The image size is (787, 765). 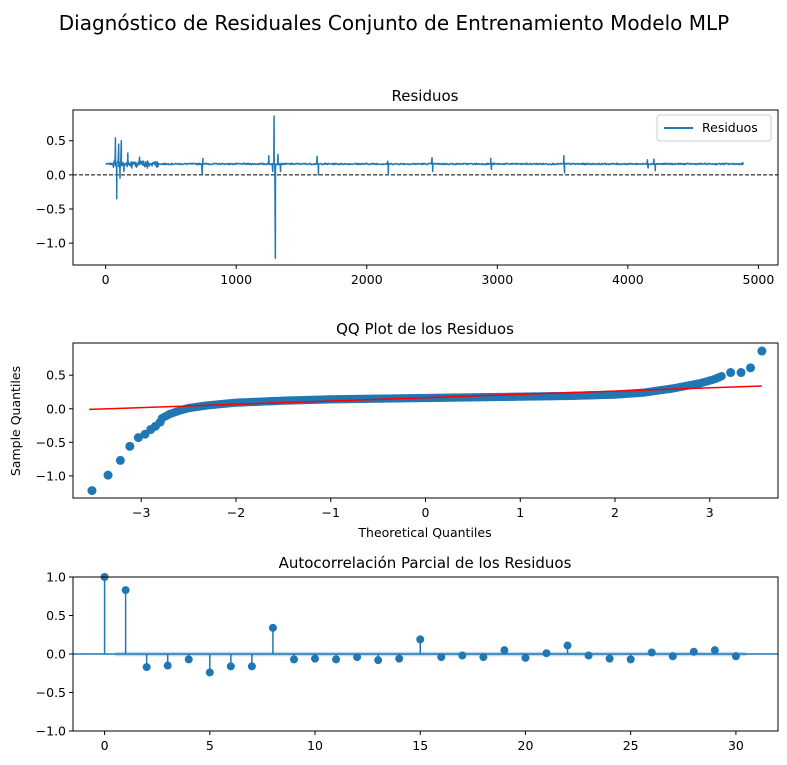 I want to click on qq-y-tick-label: 0.5, so click(x=56, y=375).